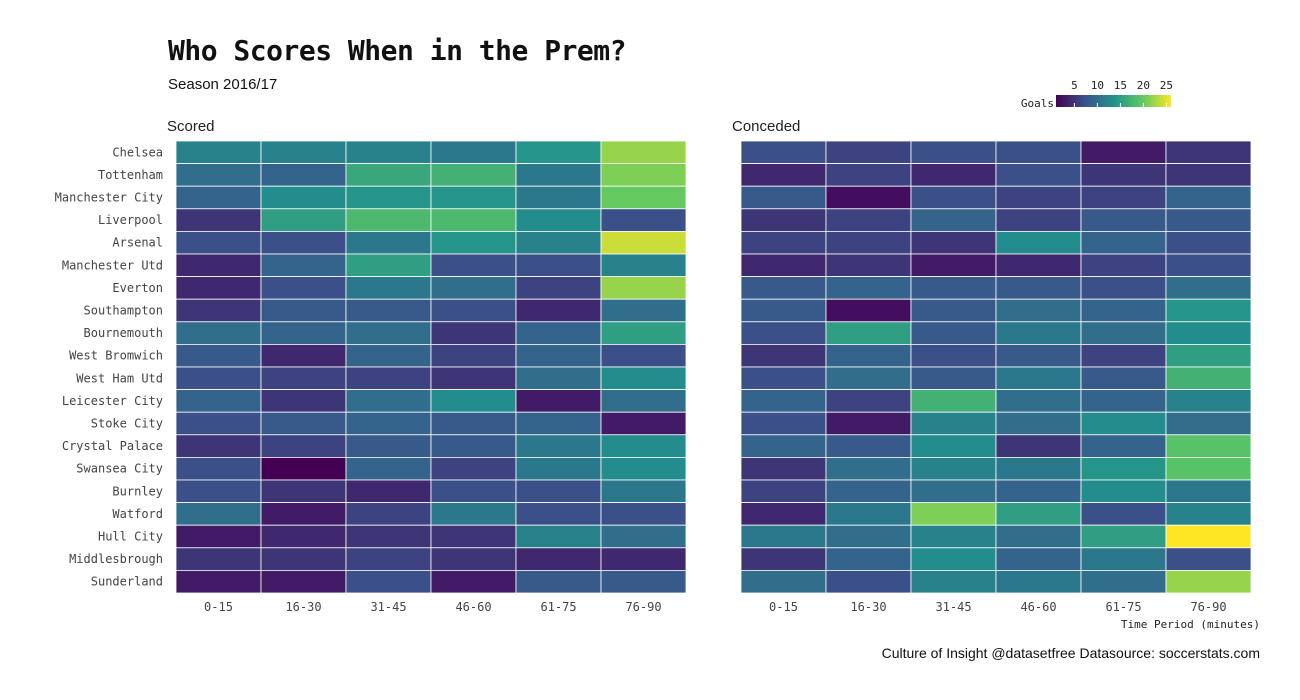  Describe the element at coordinates (127, 424) in the screenshot. I see `y-tick-label: Stoke City` at that location.